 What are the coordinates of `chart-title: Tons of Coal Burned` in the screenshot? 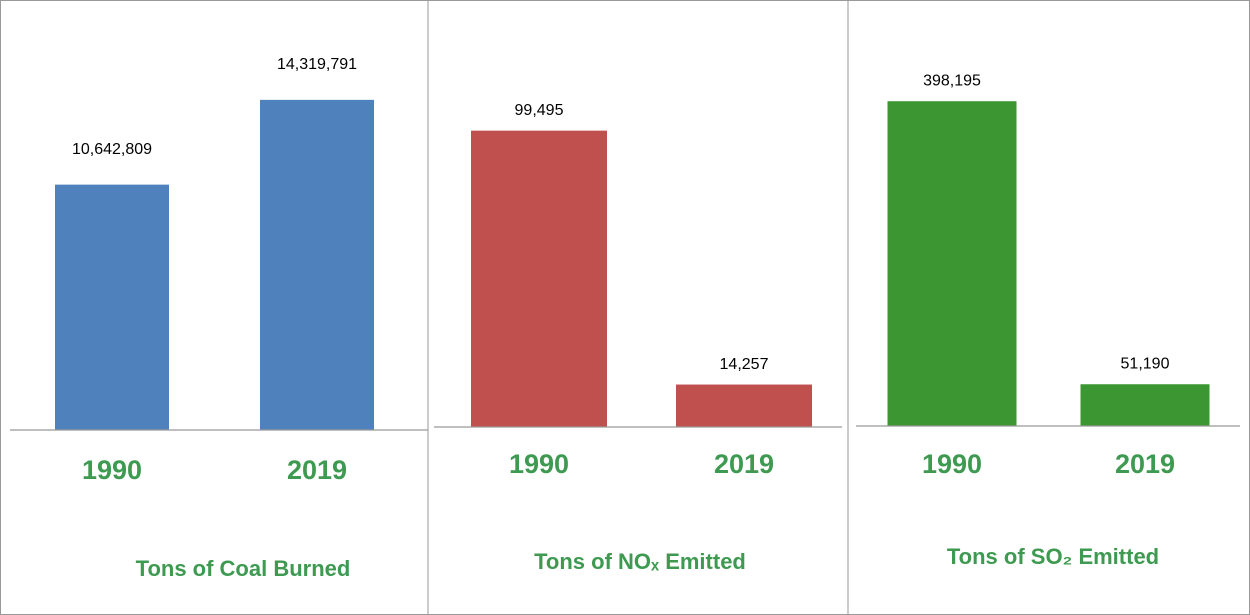 It's located at (243, 568).